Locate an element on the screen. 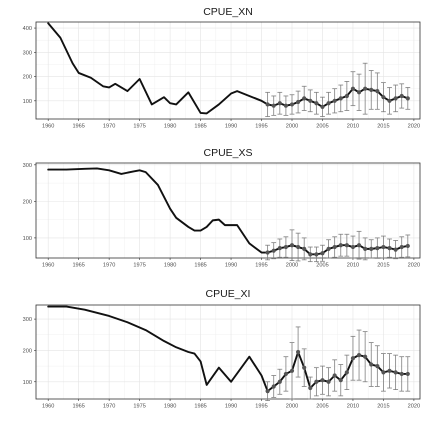 The height and width of the screenshot is (432, 432). chart-title: CPUE_XS is located at coordinates (227, 153).